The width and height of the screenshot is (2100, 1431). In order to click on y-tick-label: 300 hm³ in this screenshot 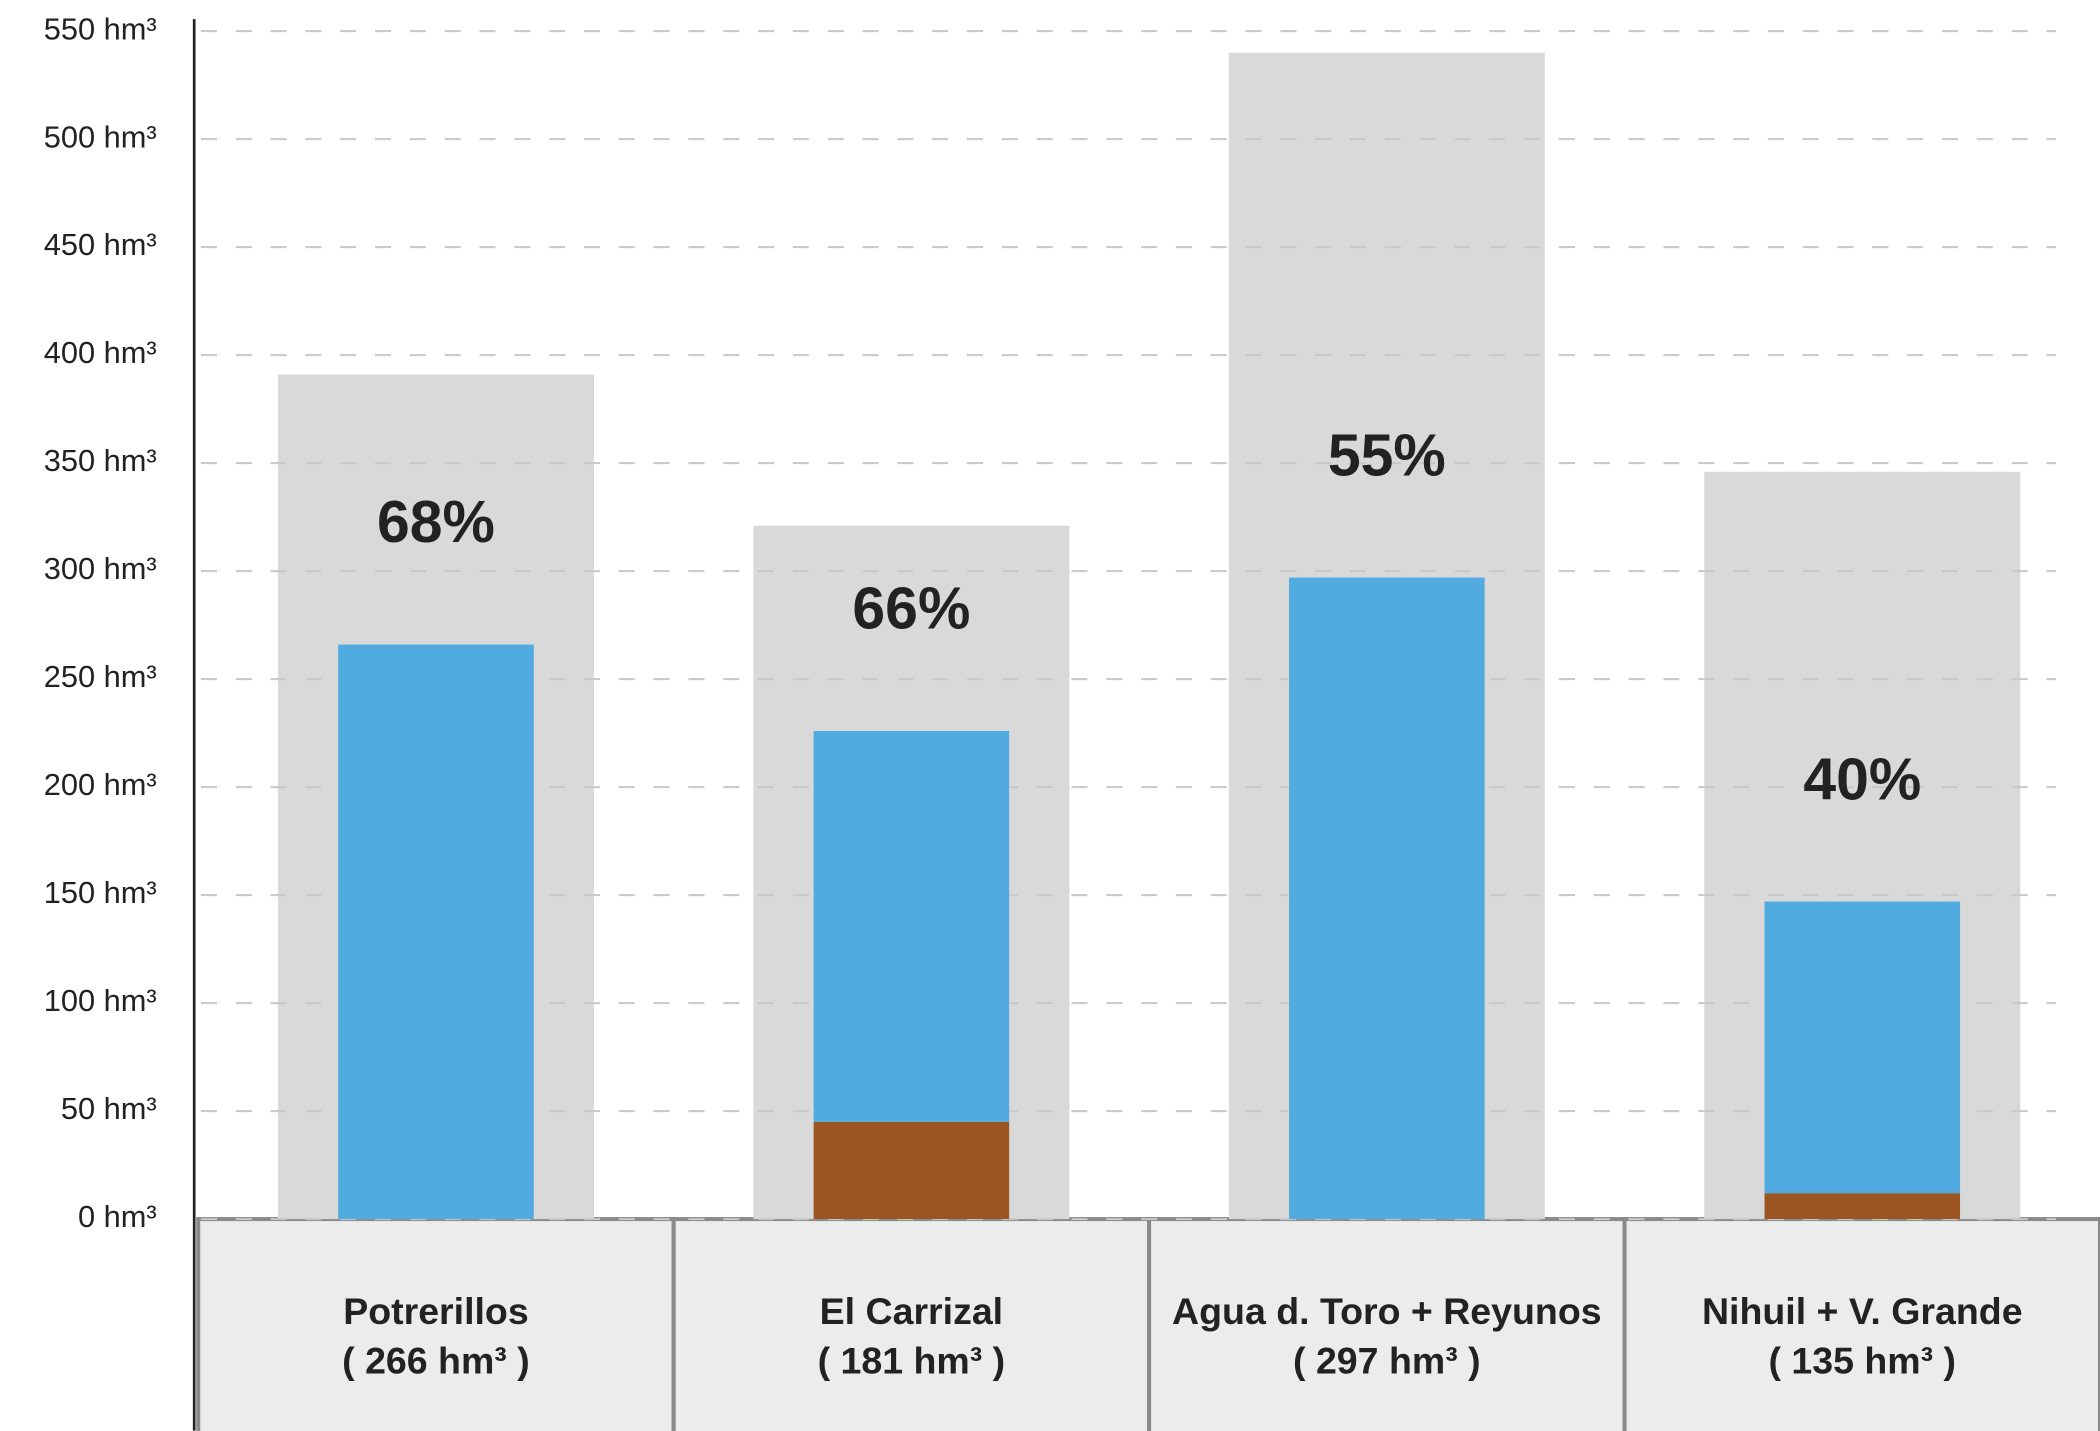, I will do `click(100, 568)`.